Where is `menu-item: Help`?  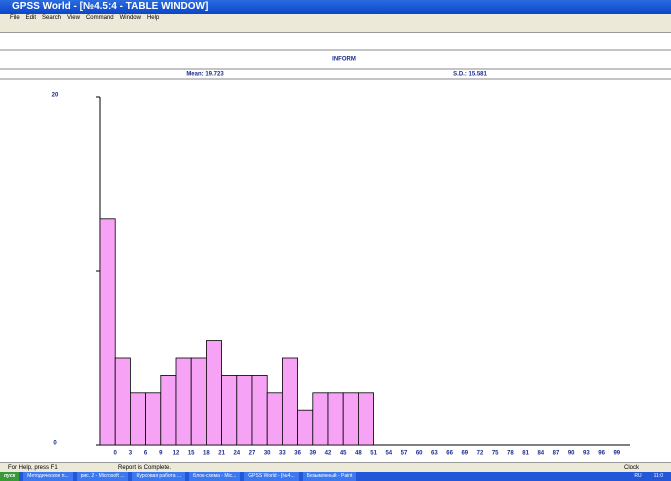
menu-item: Help is located at coordinates (153, 18).